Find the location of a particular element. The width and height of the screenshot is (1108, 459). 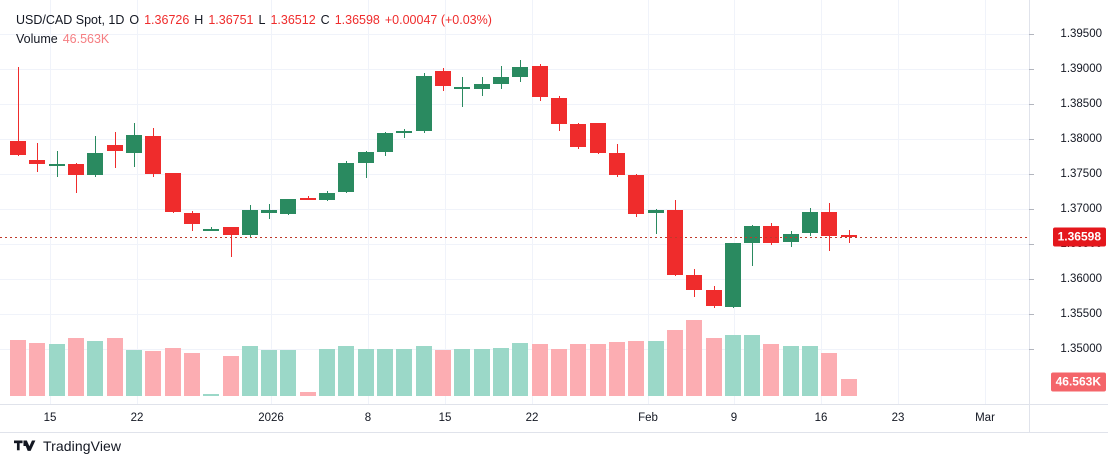

legend-high-value: 1.36751 is located at coordinates (231, 20).